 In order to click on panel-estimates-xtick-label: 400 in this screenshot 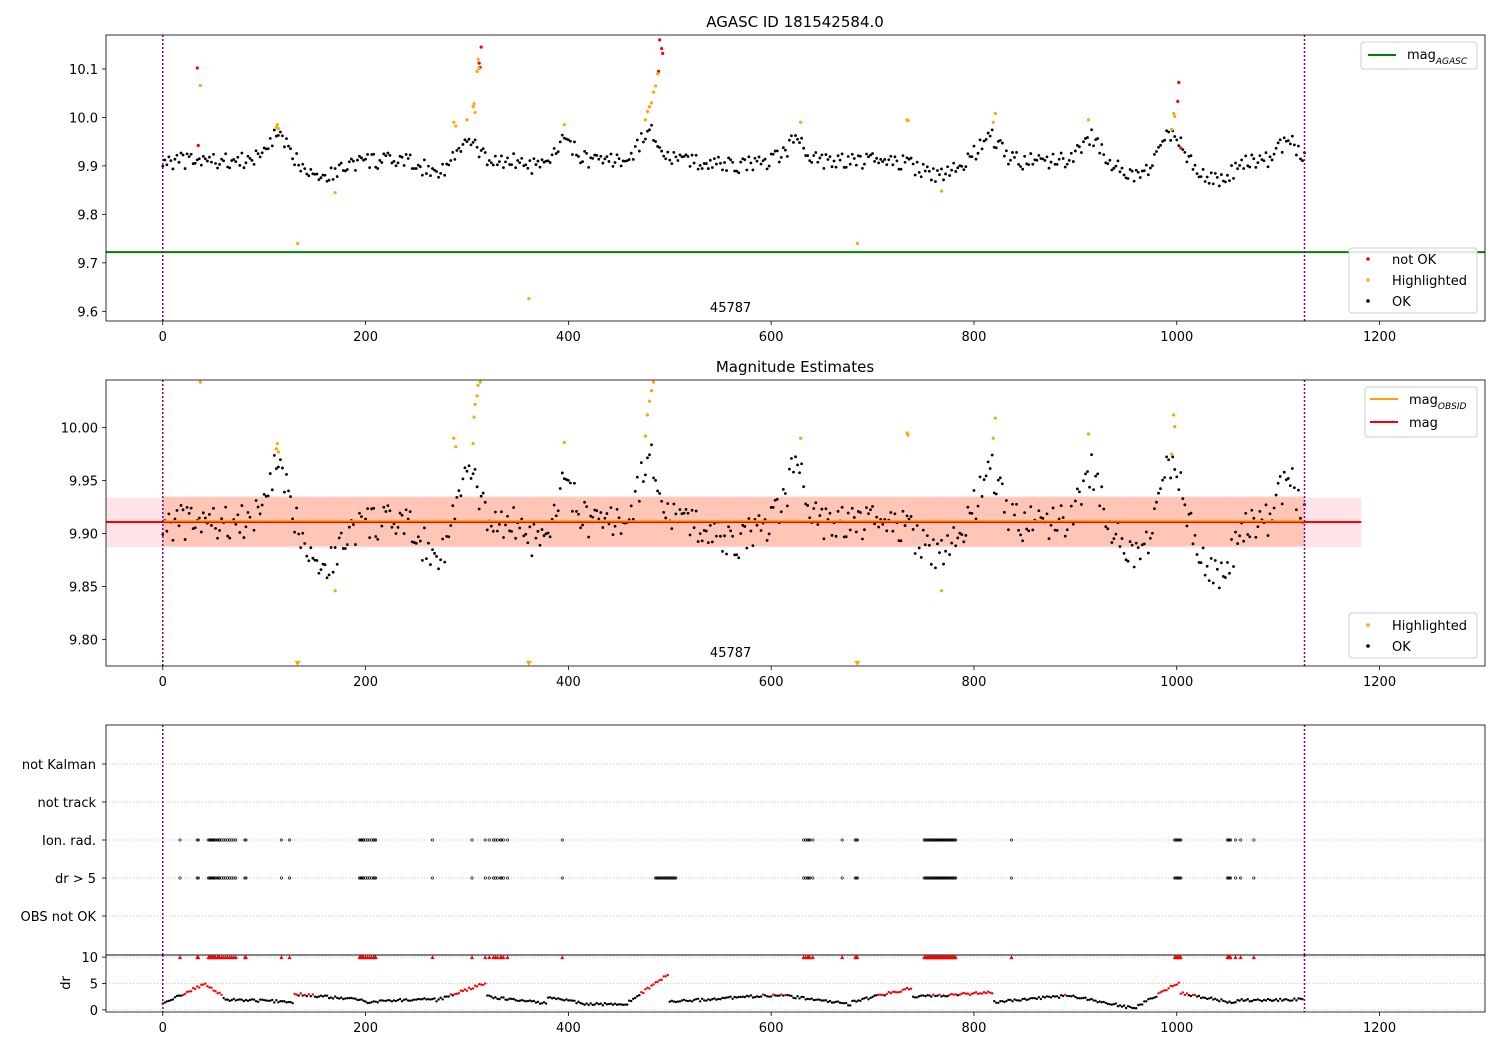, I will do `click(568, 682)`.